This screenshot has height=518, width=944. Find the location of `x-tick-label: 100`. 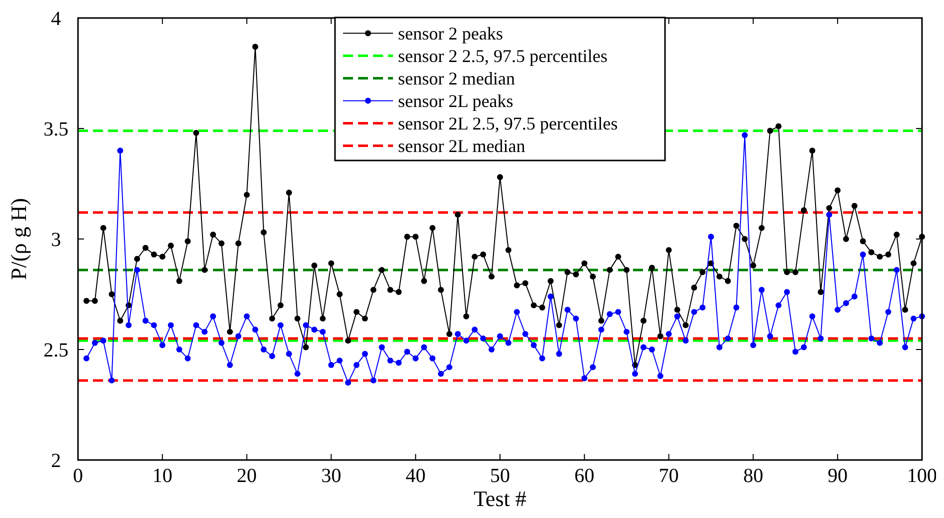

x-tick-label: 100 is located at coordinates (922, 476).